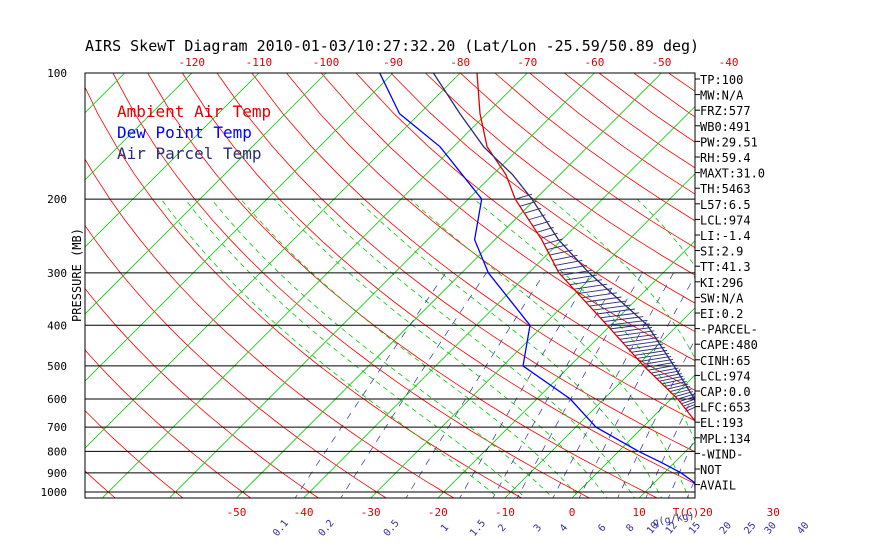  I want to click on index-label: CAP:0.0, so click(725, 392).